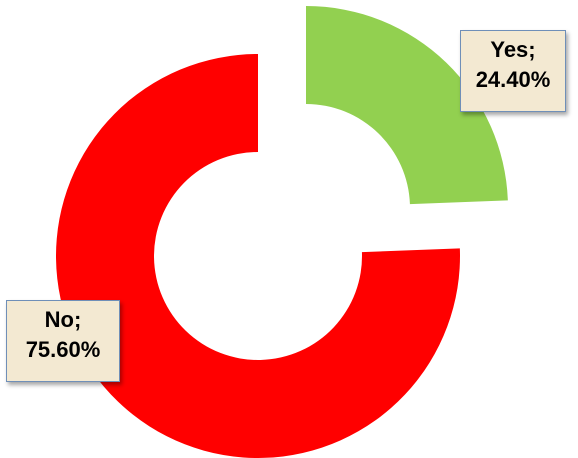  Describe the element at coordinates (513, 79) in the screenshot. I see `data-label-yes-value: 24.40%` at that location.